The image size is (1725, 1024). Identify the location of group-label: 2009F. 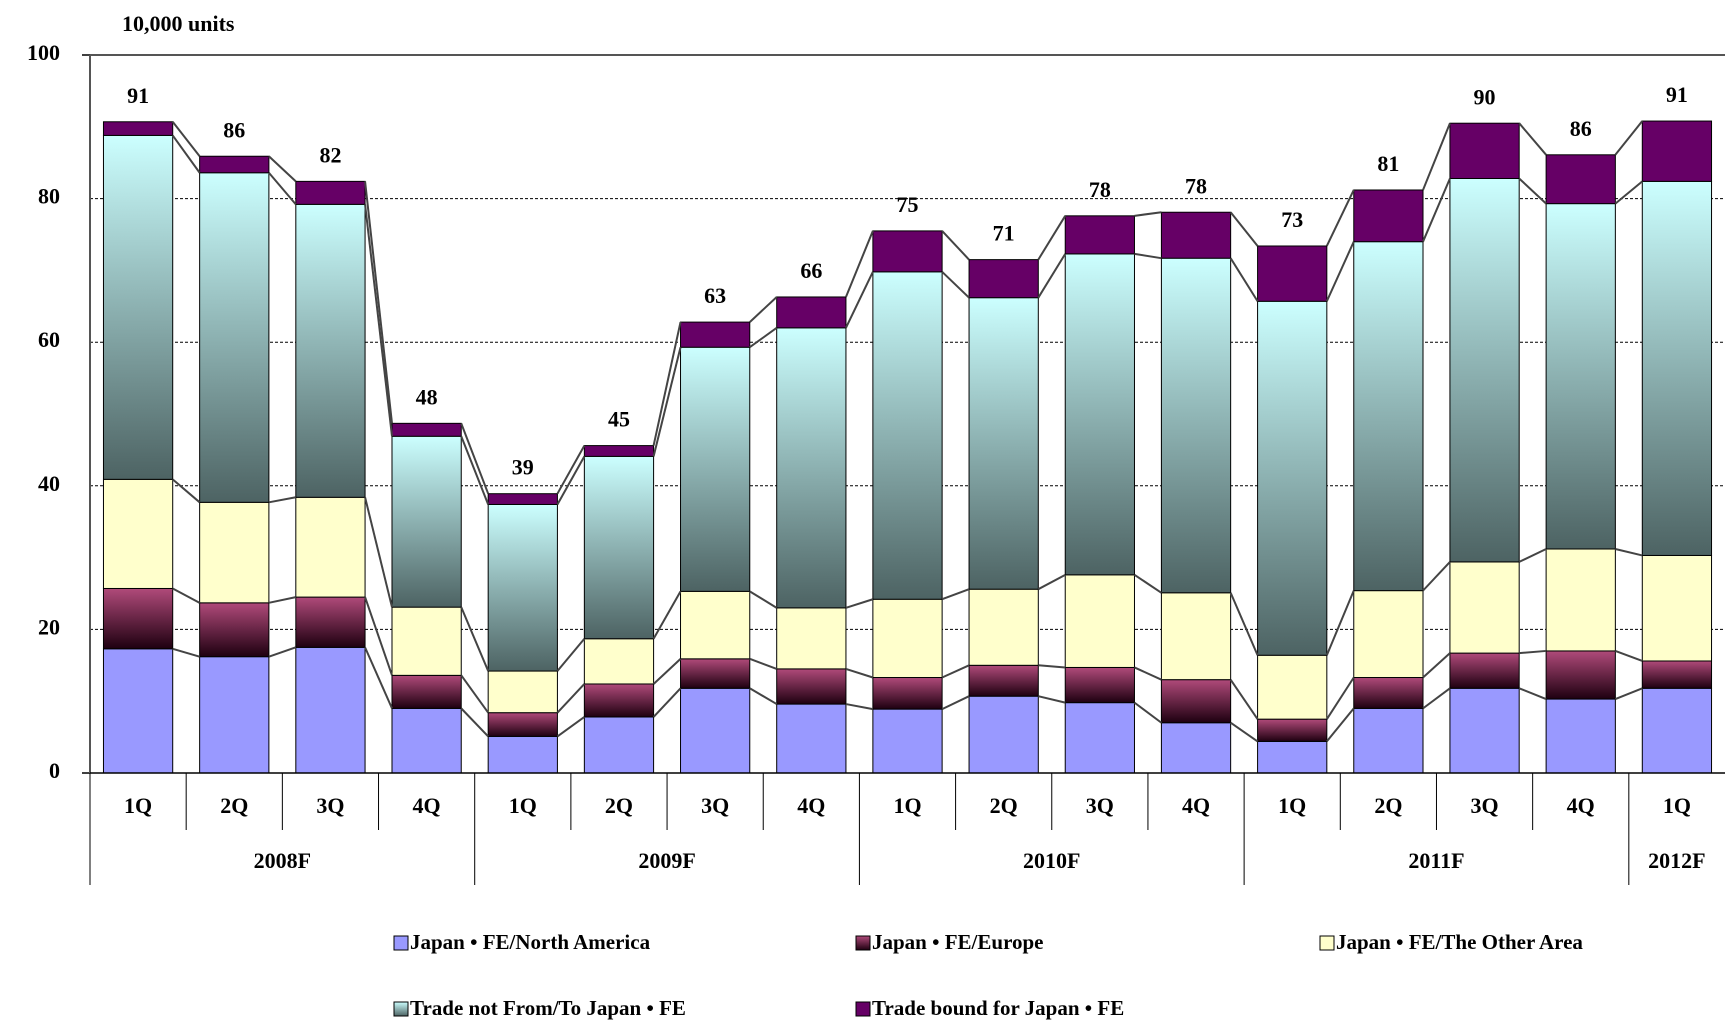
(666, 860).